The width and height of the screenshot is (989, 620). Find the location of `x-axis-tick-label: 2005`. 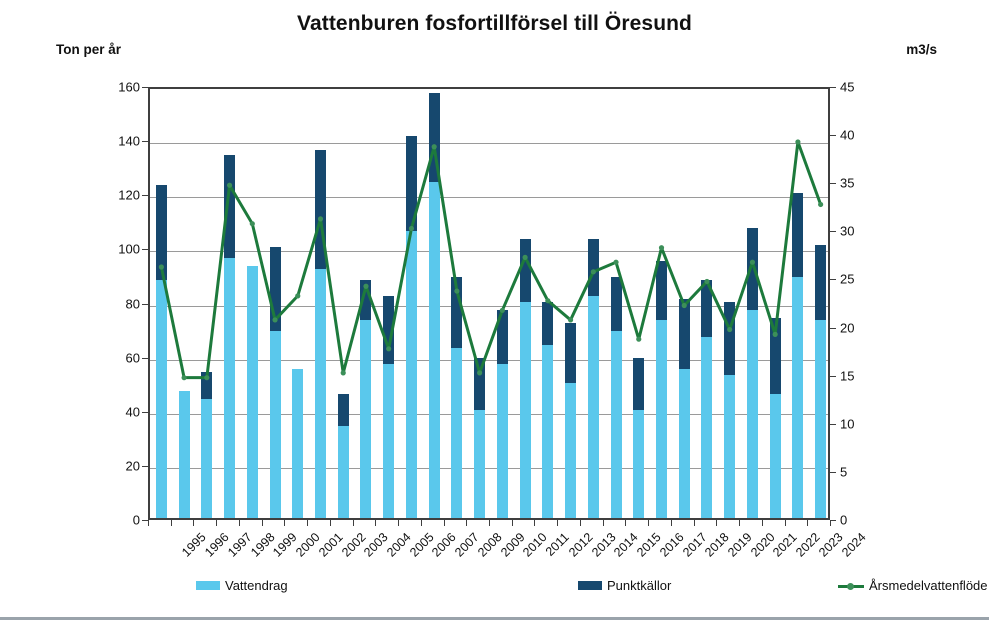

x-axis-tick-label: 2005 is located at coordinates (421, 545).